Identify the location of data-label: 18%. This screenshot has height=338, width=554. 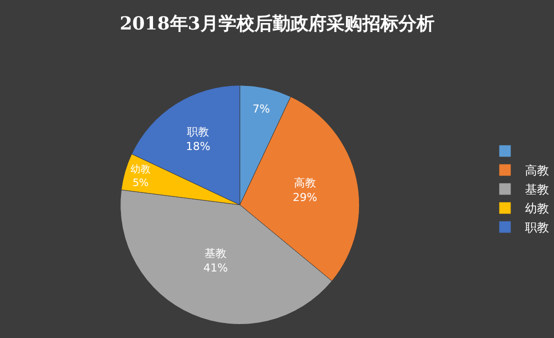
(198, 146).